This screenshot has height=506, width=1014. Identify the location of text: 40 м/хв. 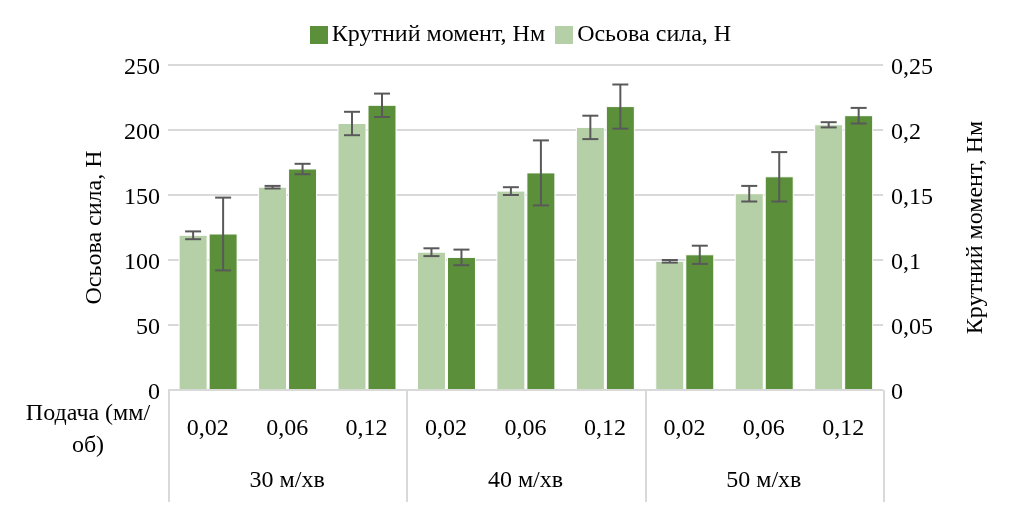
(525, 479).